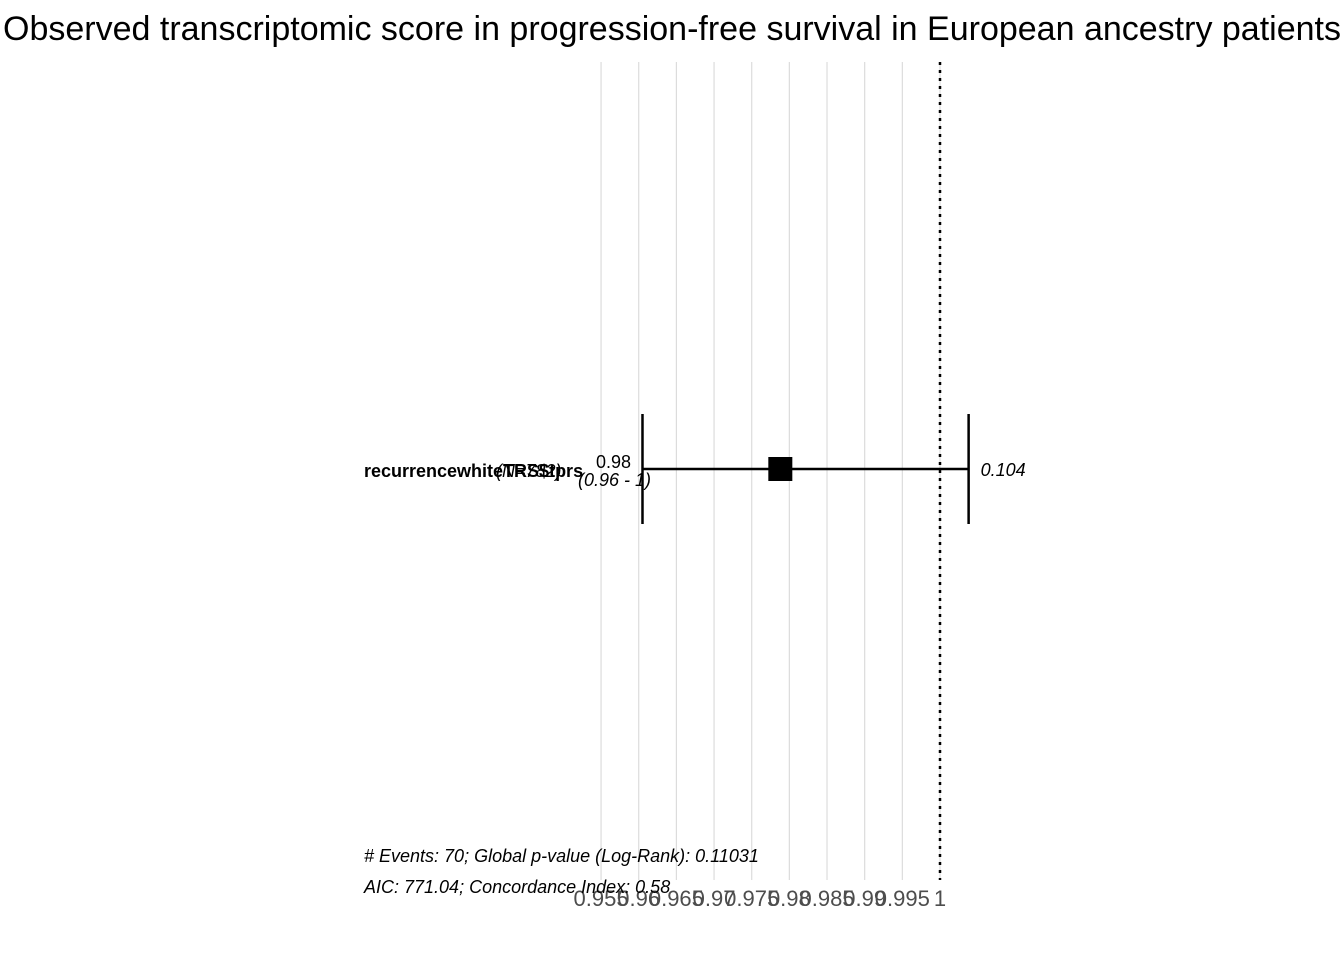 The width and height of the screenshot is (1344, 960). Describe the element at coordinates (1003, 470) in the screenshot. I see `row-p-value: 0.104` at that location.